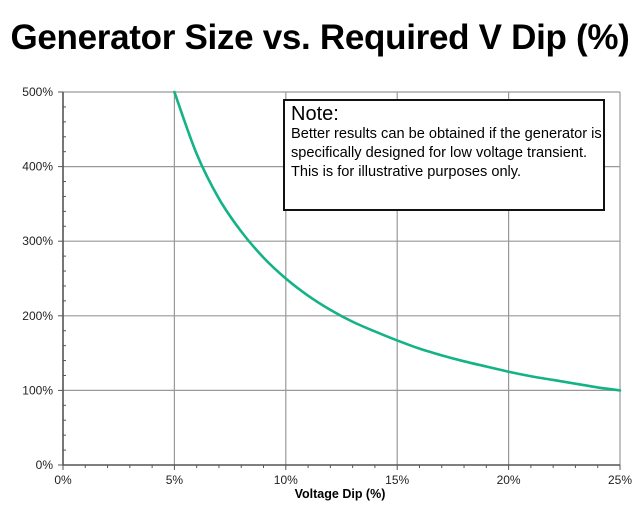 The height and width of the screenshot is (520, 640). I want to click on y-tick-label: 100%, so click(37, 390).